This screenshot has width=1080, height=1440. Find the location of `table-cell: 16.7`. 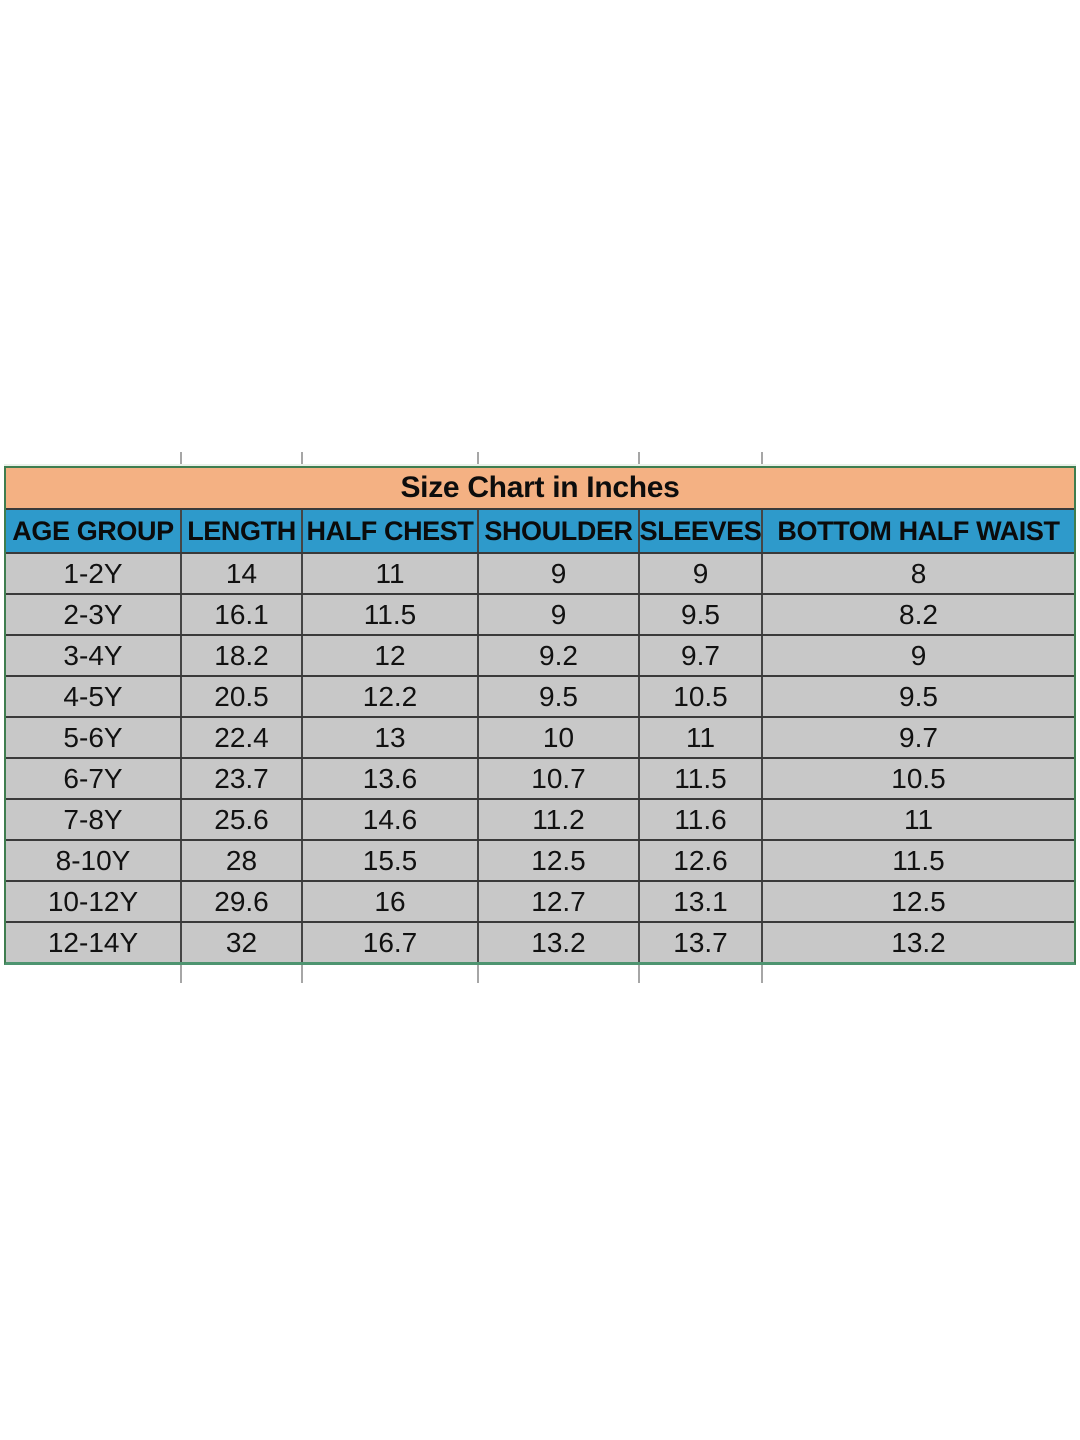

table-cell: 16.7 is located at coordinates (389, 942).